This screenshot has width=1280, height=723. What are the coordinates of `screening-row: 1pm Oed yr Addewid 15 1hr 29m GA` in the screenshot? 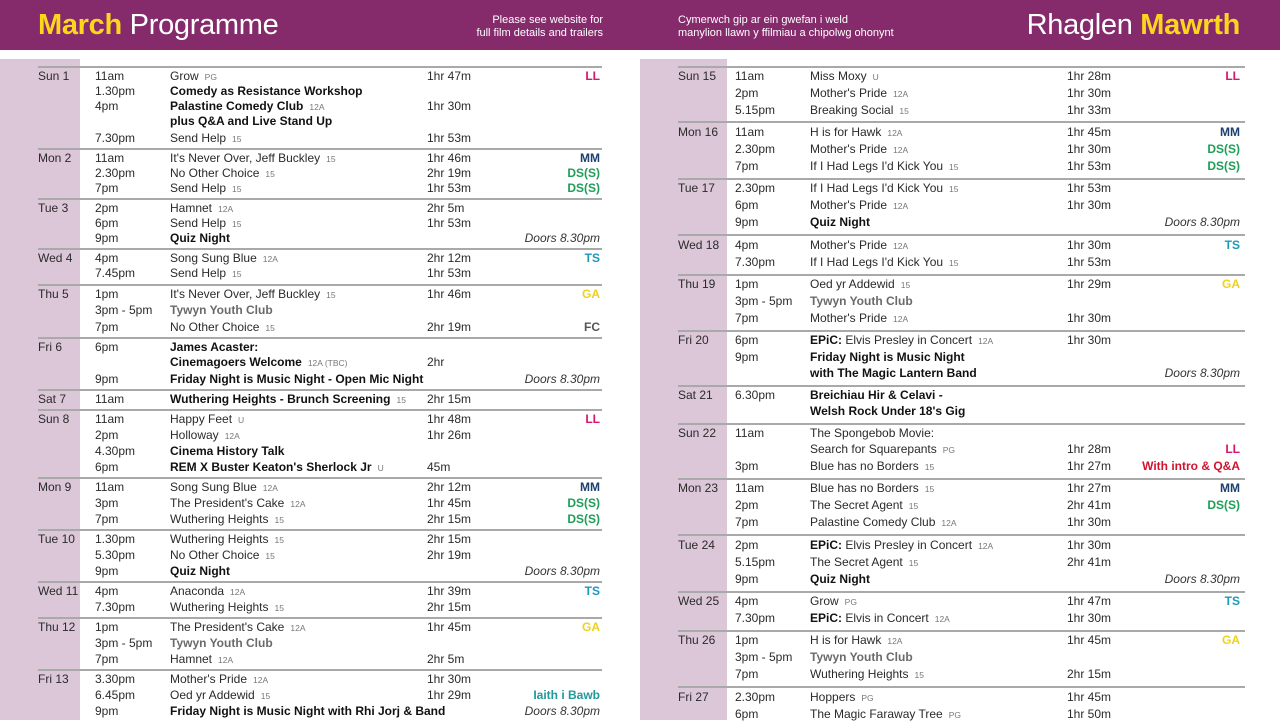 It's located at (960, 284).